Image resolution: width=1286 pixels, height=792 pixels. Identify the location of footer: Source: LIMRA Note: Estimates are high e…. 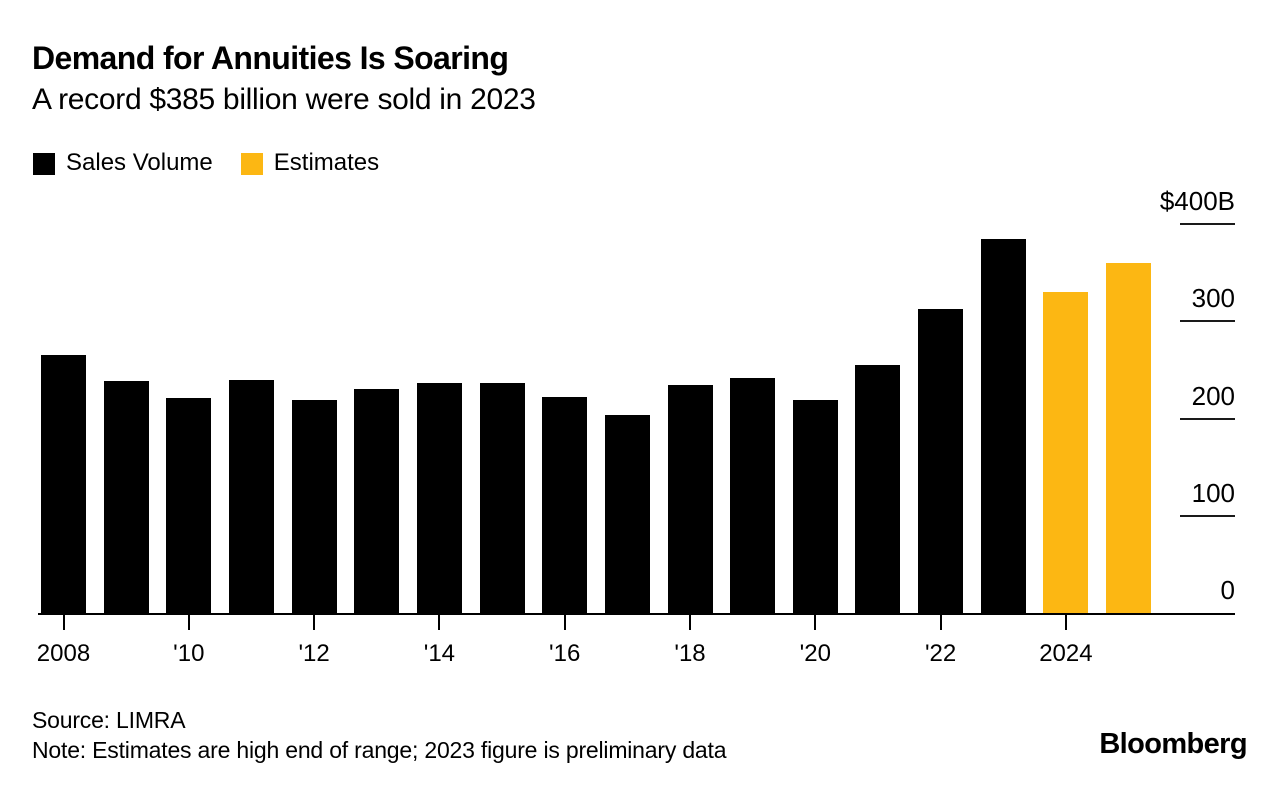
(379, 735).